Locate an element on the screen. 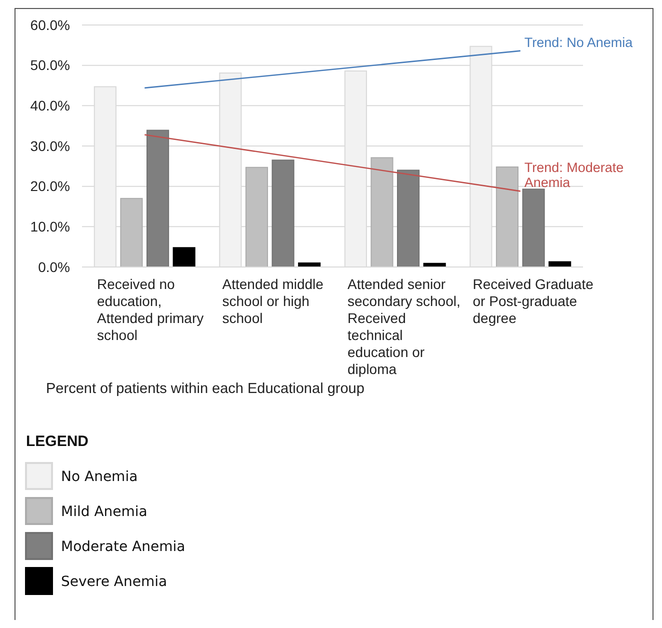  series-label: Trend: No Anemia is located at coordinates (579, 42).